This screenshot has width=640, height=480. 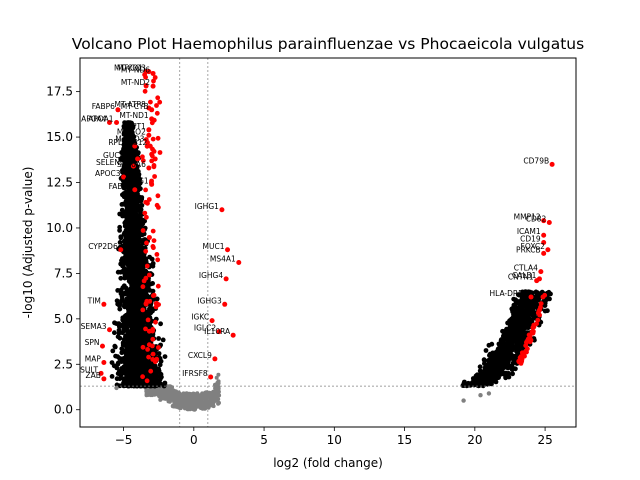 I want to click on point-label: MT-CYB, so click(x=135, y=106).